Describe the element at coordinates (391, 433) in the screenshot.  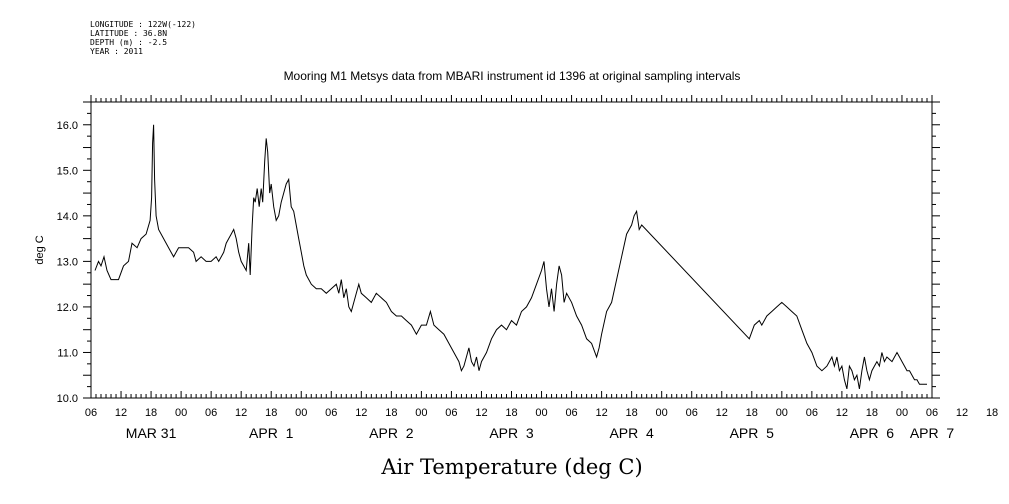
I see `day-label: APR 2` at that location.